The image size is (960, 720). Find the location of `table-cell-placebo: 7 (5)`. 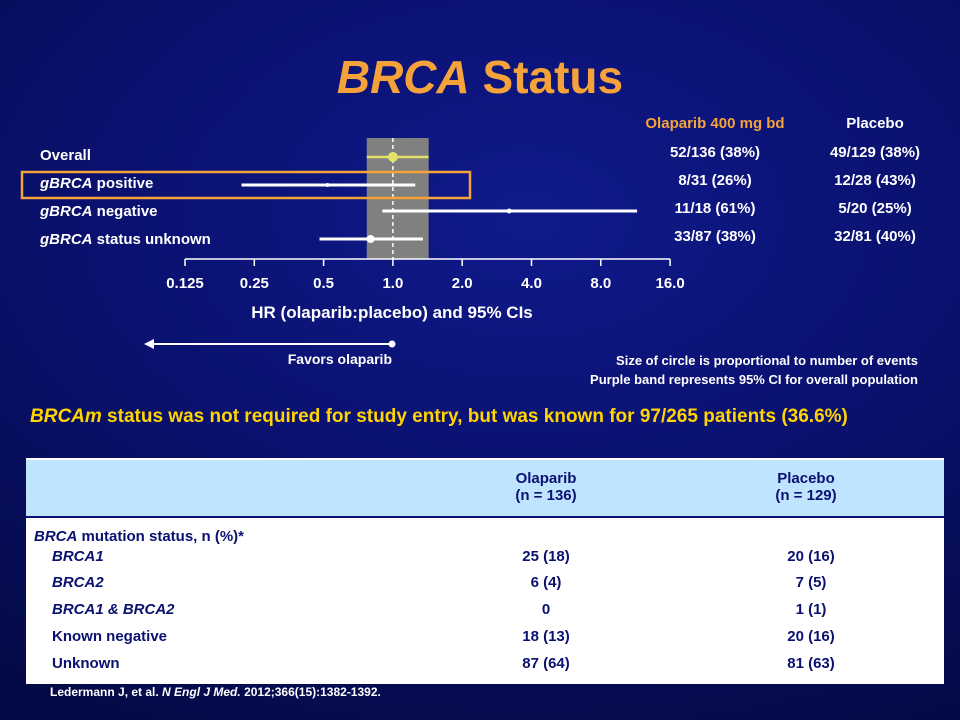

table-cell-placebo: 7 (5) is located at coordinates (811, 582).